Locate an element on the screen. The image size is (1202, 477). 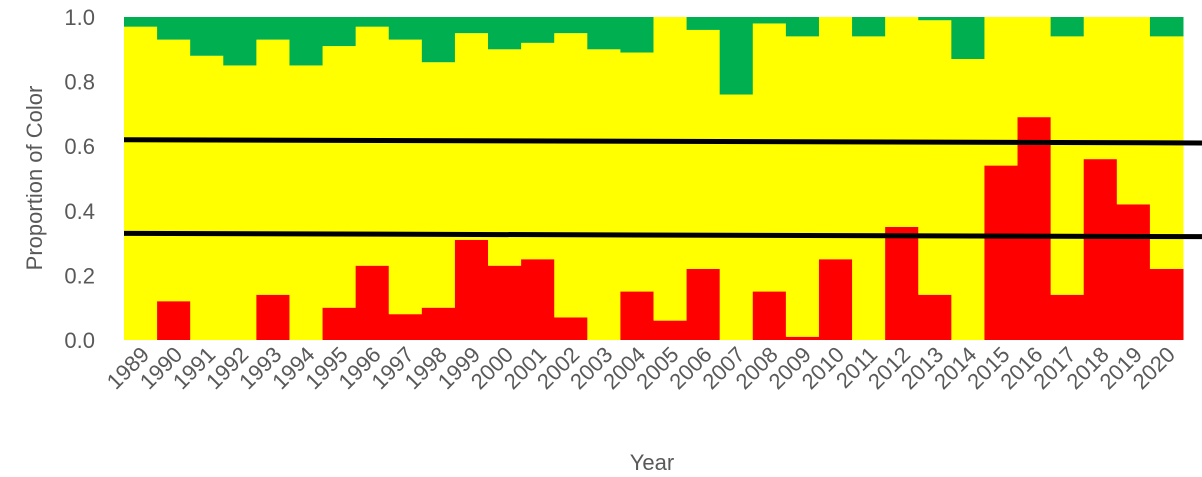
bar-segment-1992-s1 is located at coordinates (240, 202).